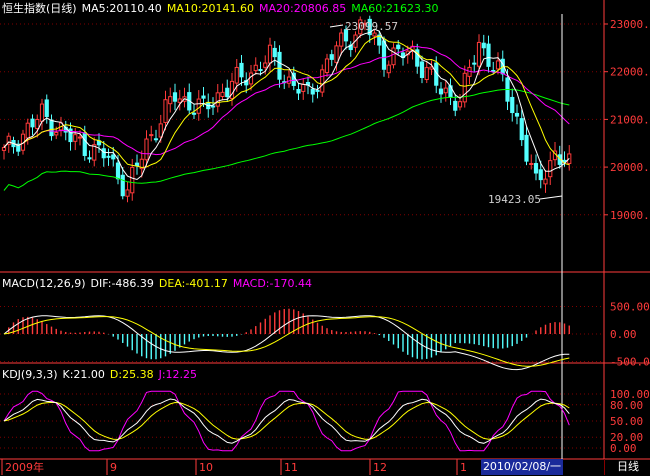 The height and width of the screenshot is (476, 650). What do you see at coordinates (627, 467) in the screenshot?
I see `period-selector: 日线` at bounding box center [627, 467].